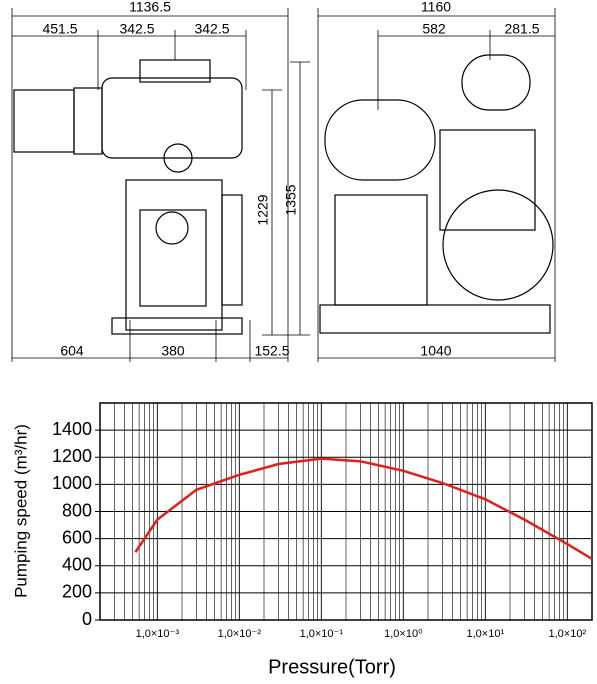 This screenshot has width=597, height=684. Describe the element at coordinates (568, 634) in the screenshot. I see `x-tick-label: 1,0×10²` at that location.